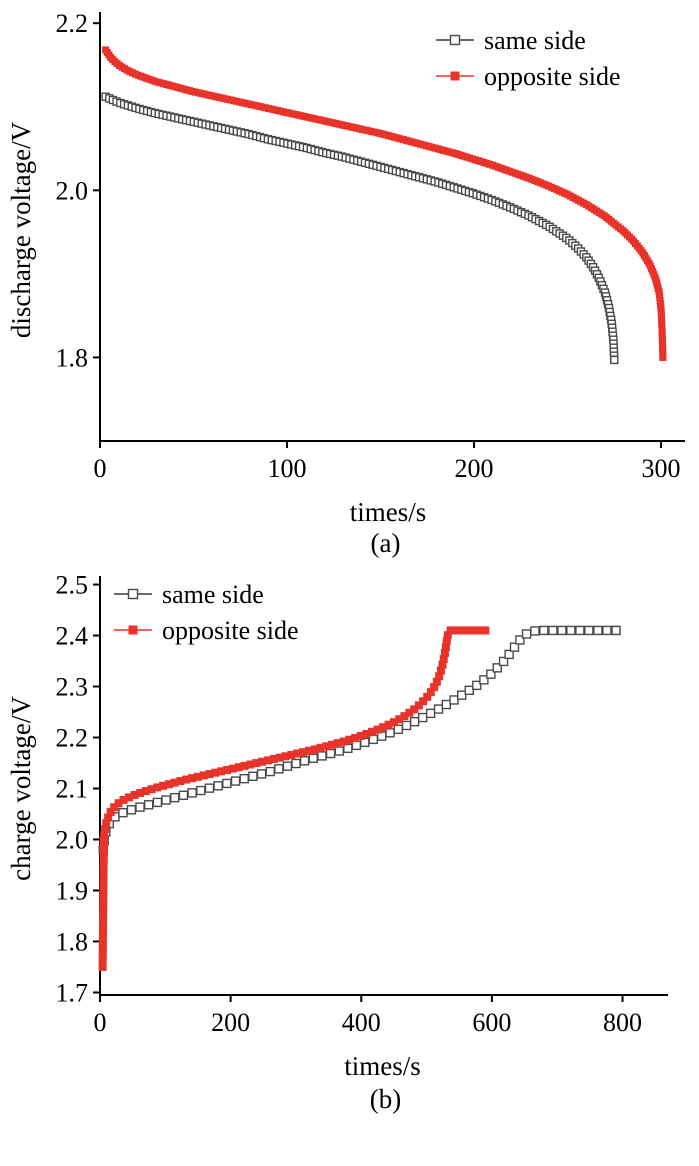 Image resolution: width=699 pixels, height=1166 pixels. Describe the element at coordinates (361, 1022) in the screenshot. I see `x-tick-label: 400` at that location.